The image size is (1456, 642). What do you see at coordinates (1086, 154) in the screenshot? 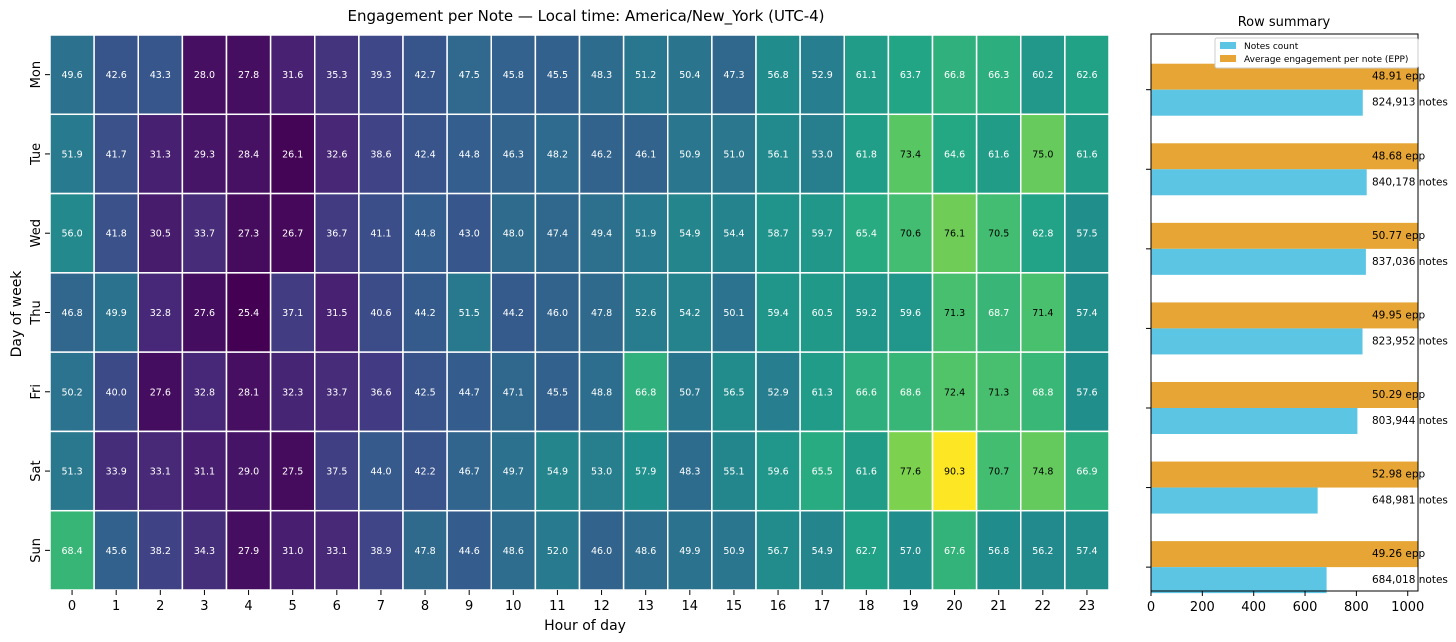
I see `heatmap-cell-label: 61.6` at bounding box center [1086, 154].